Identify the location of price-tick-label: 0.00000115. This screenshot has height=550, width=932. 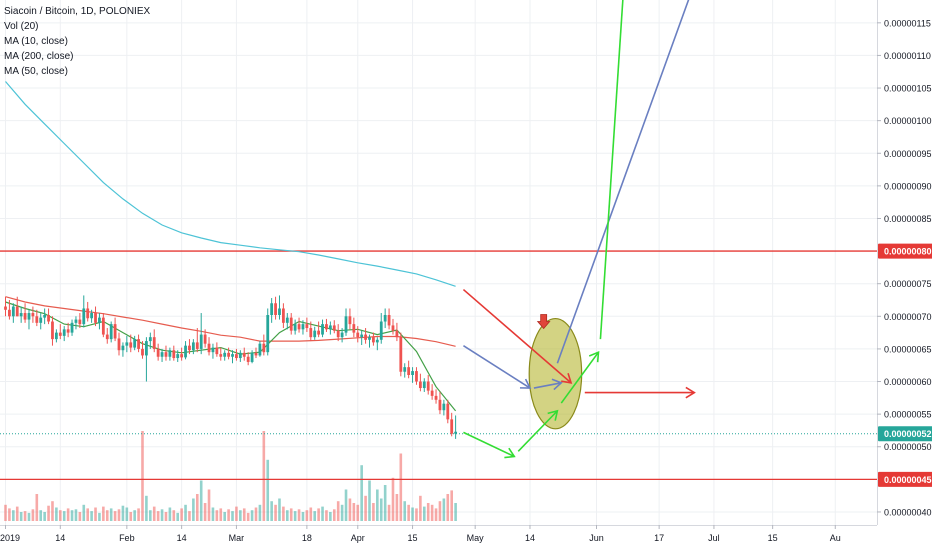
(907, 23).